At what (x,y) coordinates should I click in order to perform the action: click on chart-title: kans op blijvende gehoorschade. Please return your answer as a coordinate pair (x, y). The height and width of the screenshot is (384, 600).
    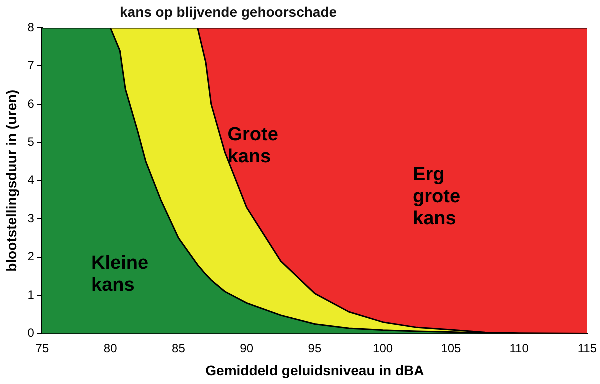
    Looking at the image, I should click on (229, 12).